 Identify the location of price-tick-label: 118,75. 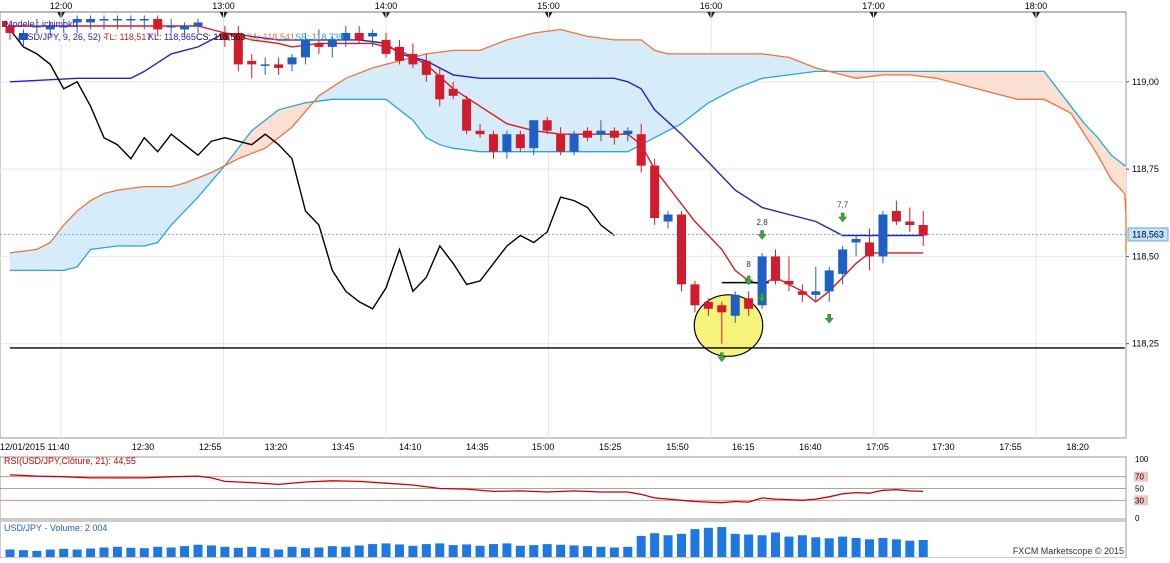
(1145, 169).